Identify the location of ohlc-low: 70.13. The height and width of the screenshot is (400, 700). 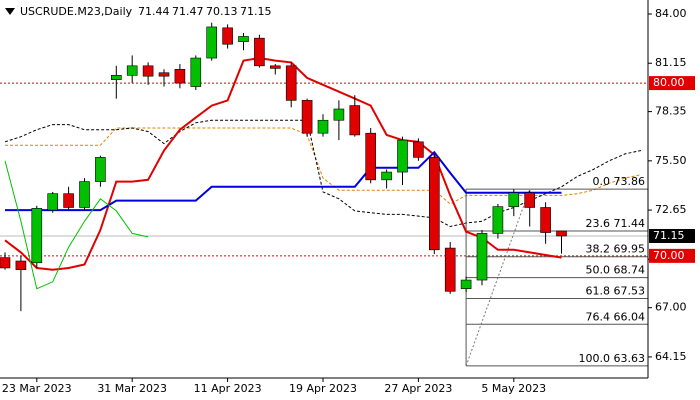
(222, 11).